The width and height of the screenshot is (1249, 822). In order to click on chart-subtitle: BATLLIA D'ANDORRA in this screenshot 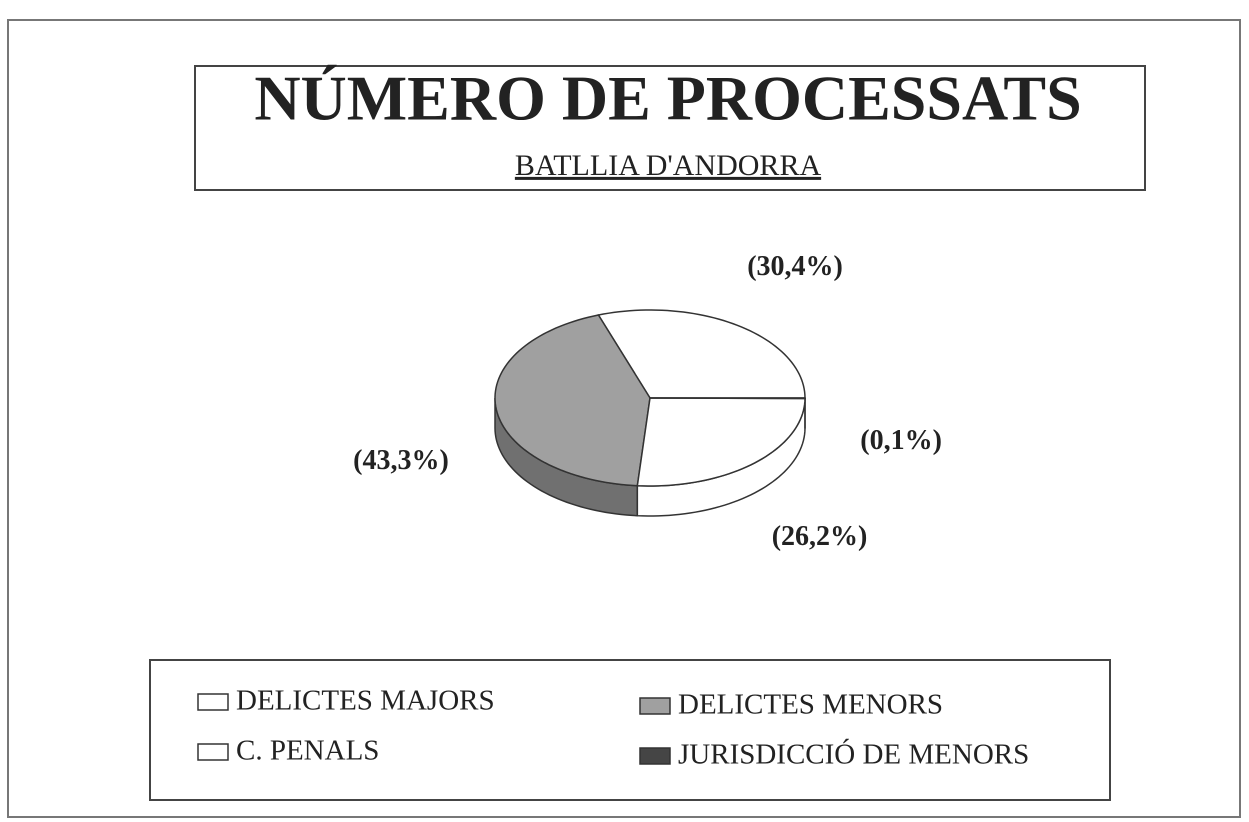, I will do `click(668, 165)`.